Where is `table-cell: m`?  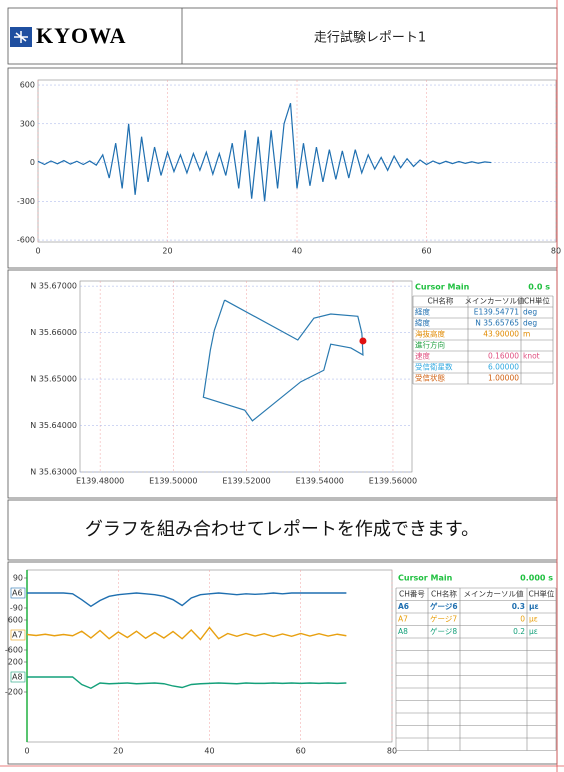
table-cell: m is located at coordinates (526, 334).